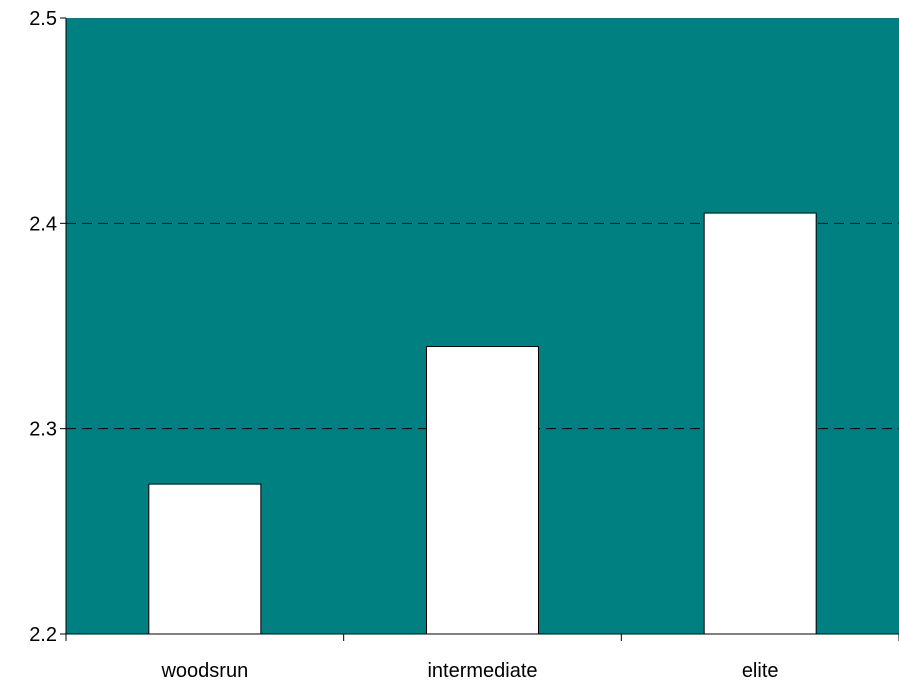 This screenshot has width=899, height=687. I want to click on x-tick-label: intermediate, so click(482, 671).